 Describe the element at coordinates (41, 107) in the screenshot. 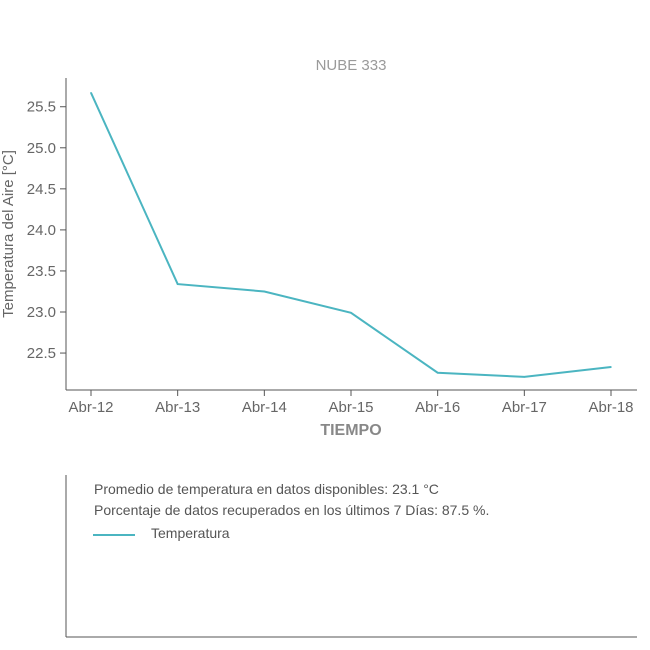

I see `y-tick-label: 25.5` at that location.